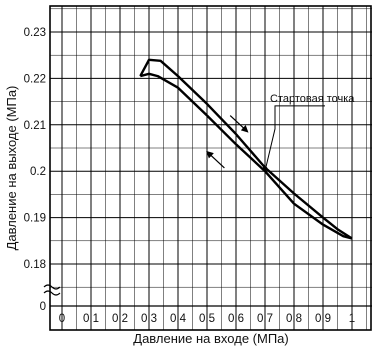 The height and width of the screenshot is (354, 372). What do you see at coordinates (38, 172) in the screenshot?
I see `y-tick-label: 0.2` at bounding box center [38, 172].